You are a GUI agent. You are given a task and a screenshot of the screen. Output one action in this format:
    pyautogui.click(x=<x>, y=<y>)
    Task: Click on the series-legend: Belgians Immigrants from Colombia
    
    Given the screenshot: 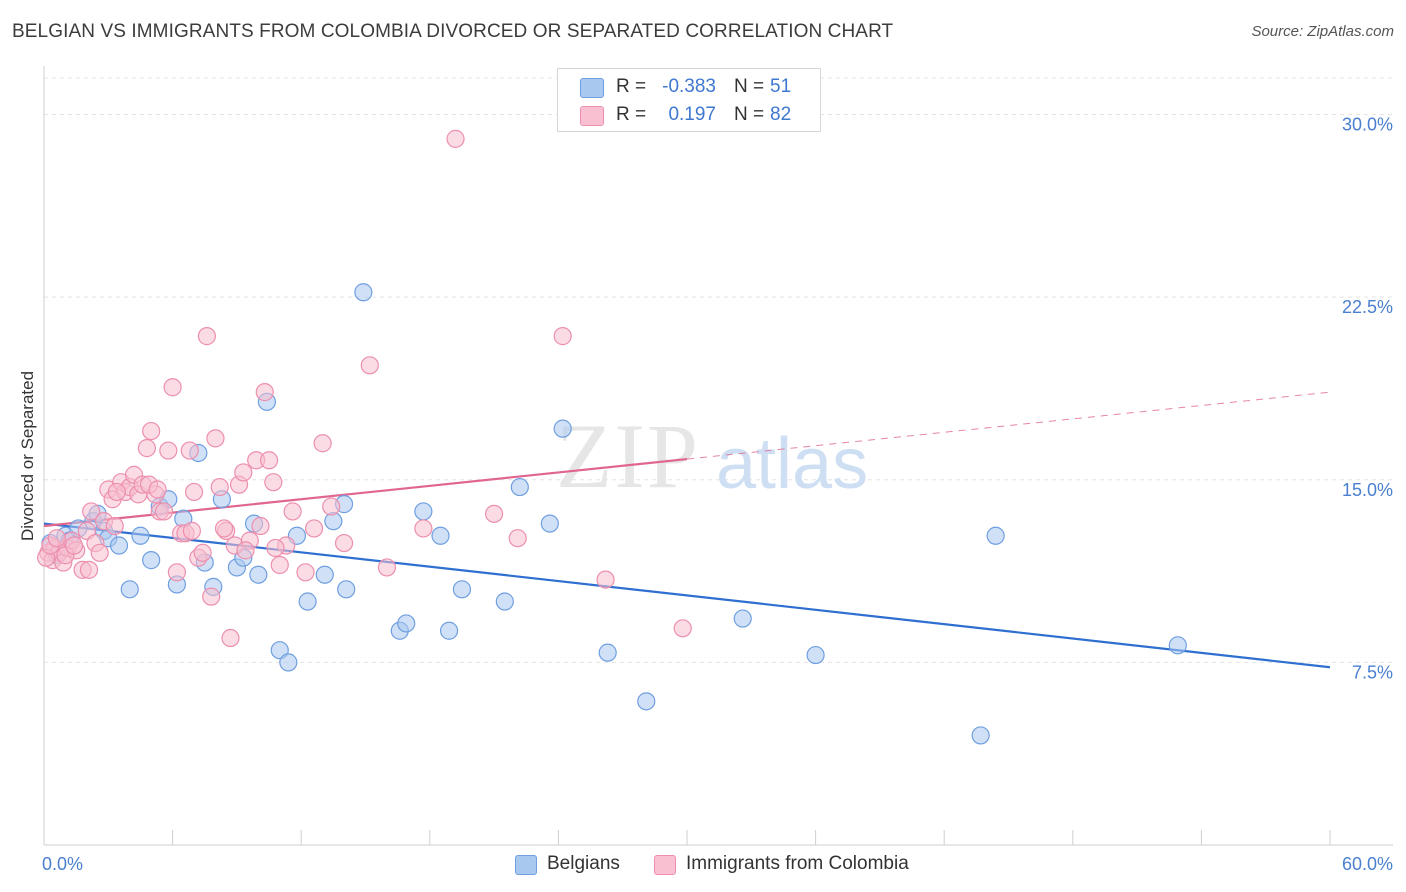 What is the action you would take?
    pyautogui.click(x=703, y=865)
    